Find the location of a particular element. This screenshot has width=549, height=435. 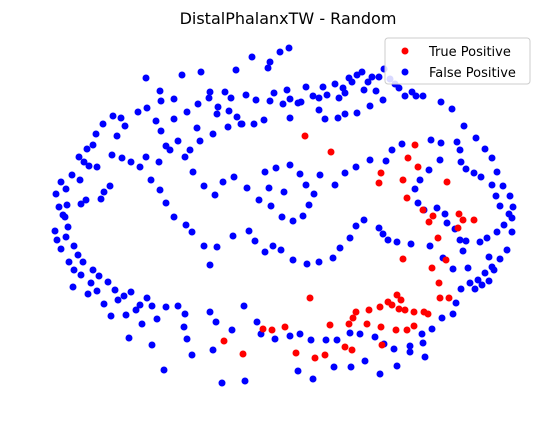

legend-label-true-positive: True Positive is located at coordinates (469, 52).